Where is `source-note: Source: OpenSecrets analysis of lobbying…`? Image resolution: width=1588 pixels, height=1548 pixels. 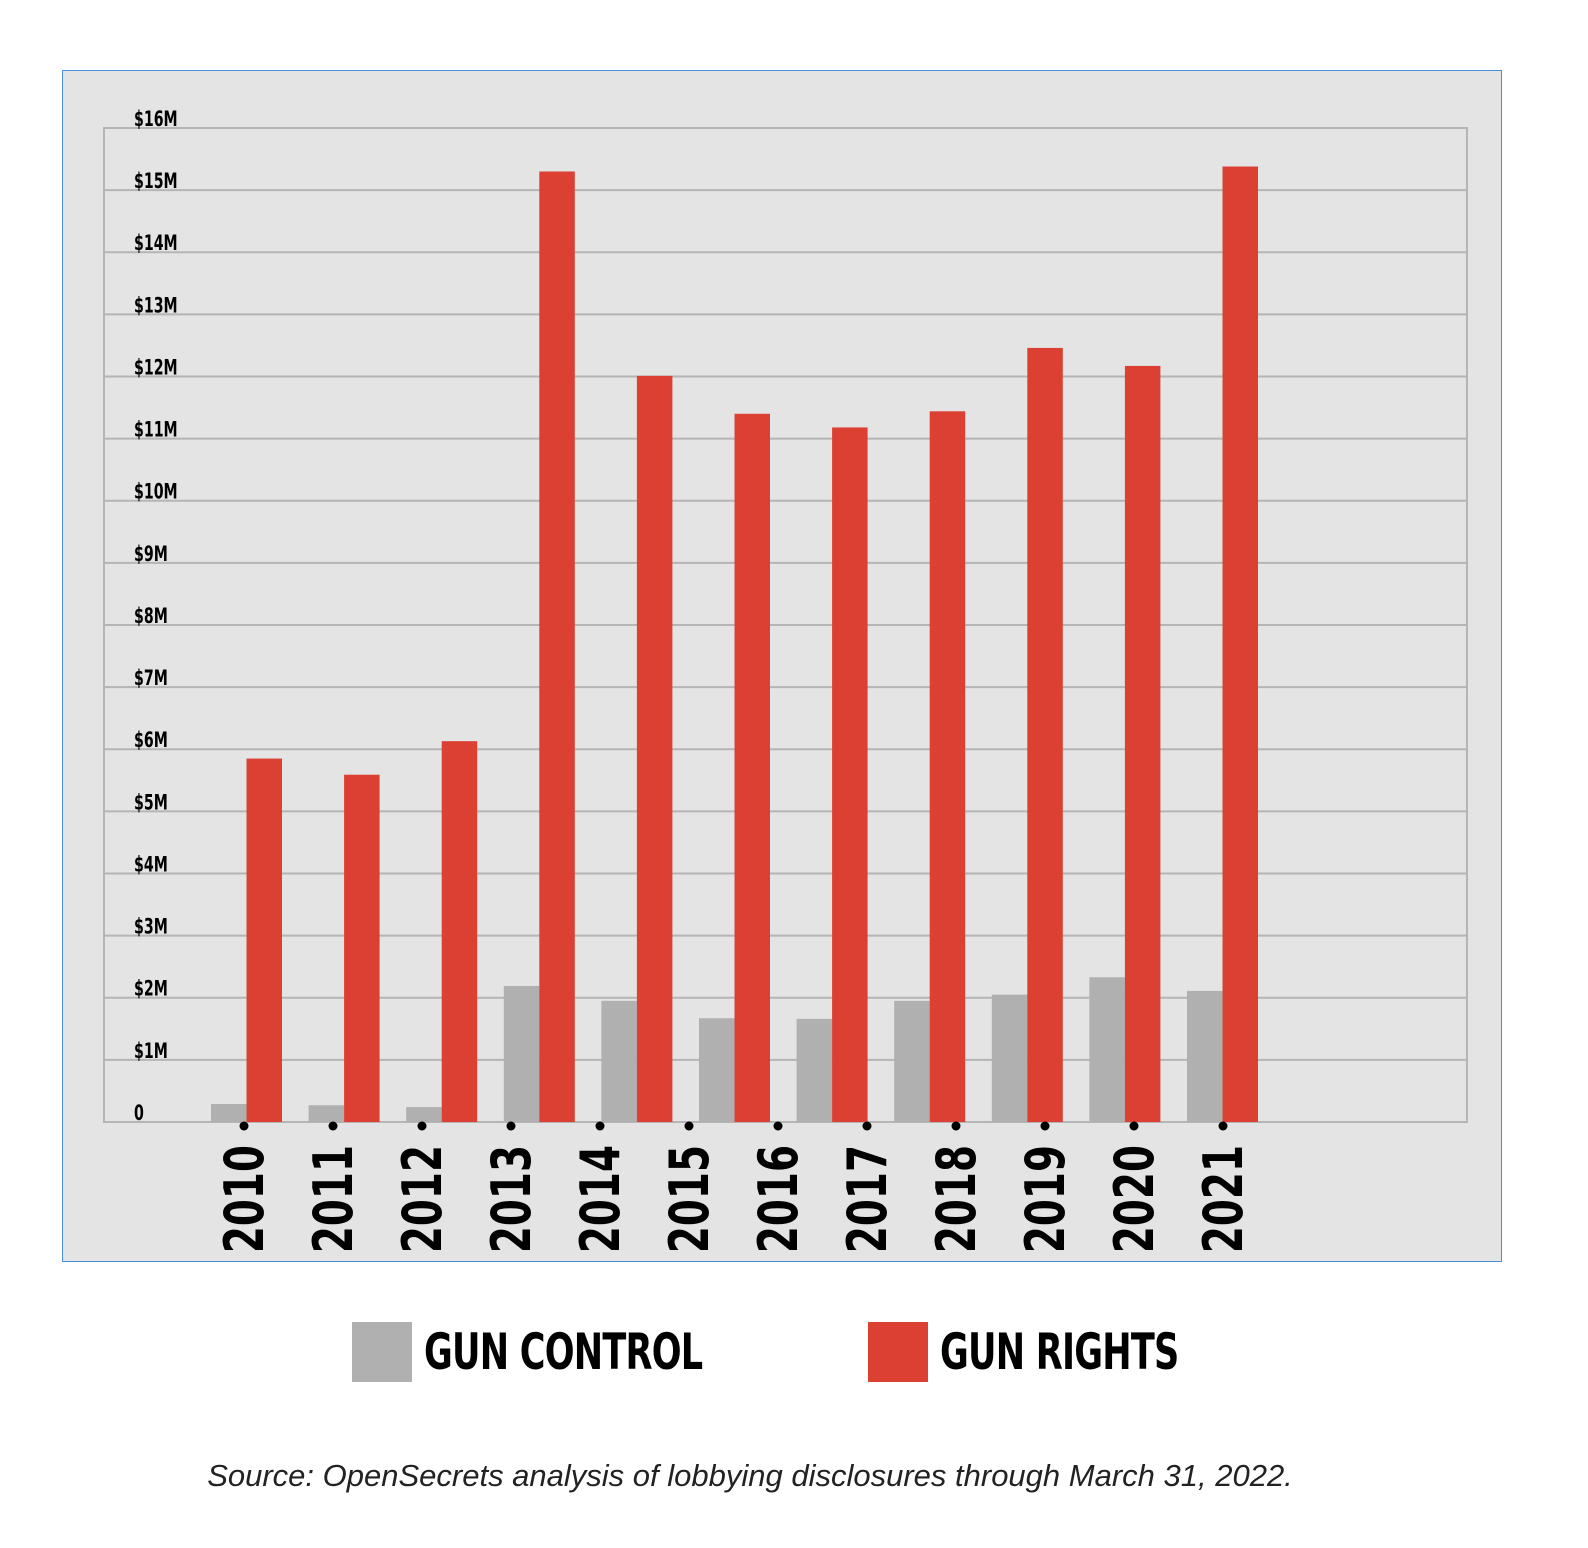
source-note: Source: OpenSecrets analysis of lobbying… is located at coordinates (750, 1475).